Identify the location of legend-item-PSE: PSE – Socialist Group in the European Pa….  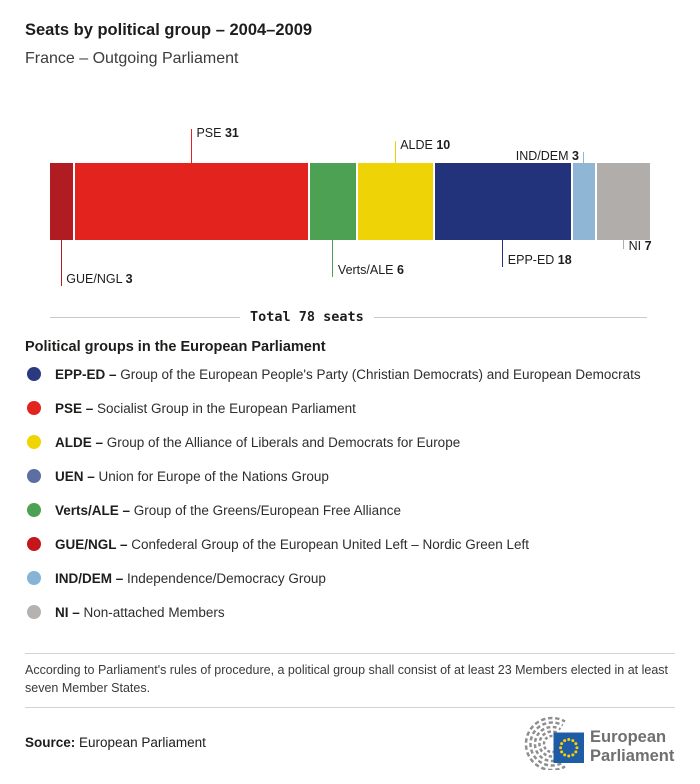
(350, 408).